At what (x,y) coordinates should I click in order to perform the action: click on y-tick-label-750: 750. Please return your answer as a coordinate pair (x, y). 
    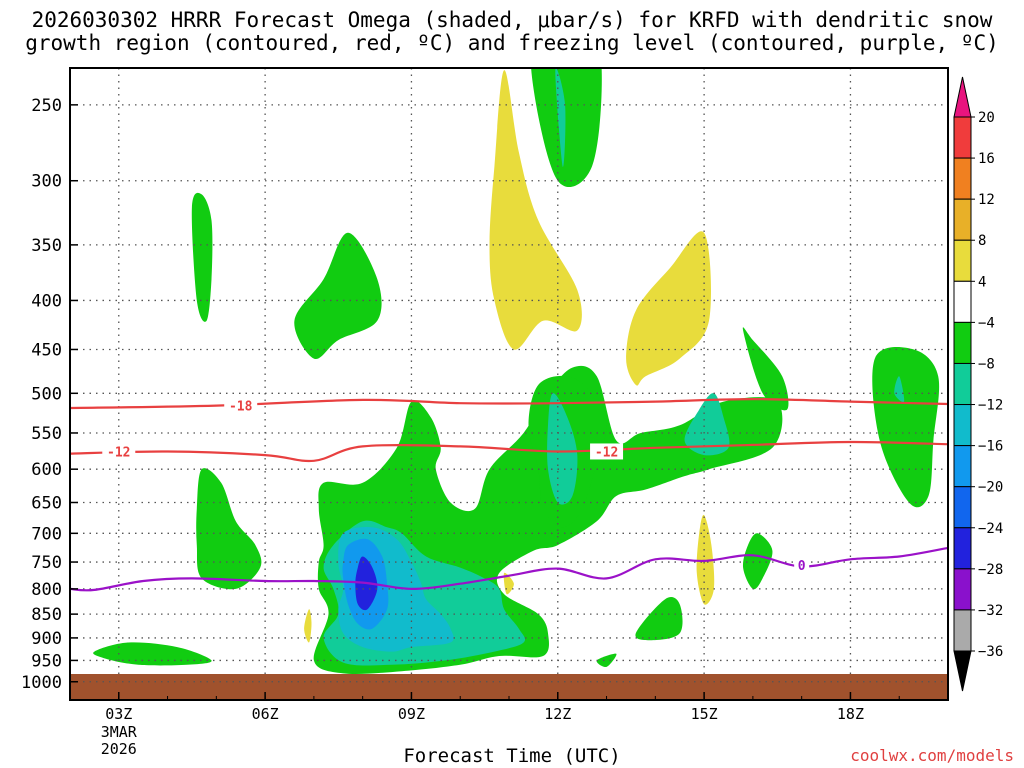
    Looking at the image, I should click on (46, 563).